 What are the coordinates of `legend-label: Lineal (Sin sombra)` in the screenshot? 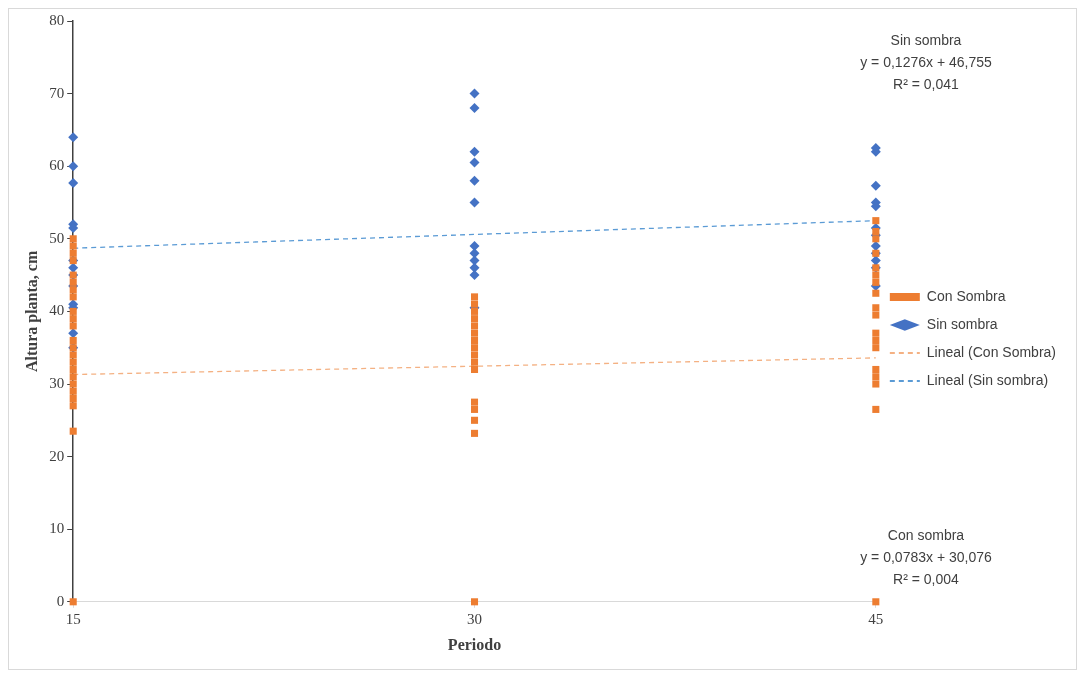 It's located at (987, 379).